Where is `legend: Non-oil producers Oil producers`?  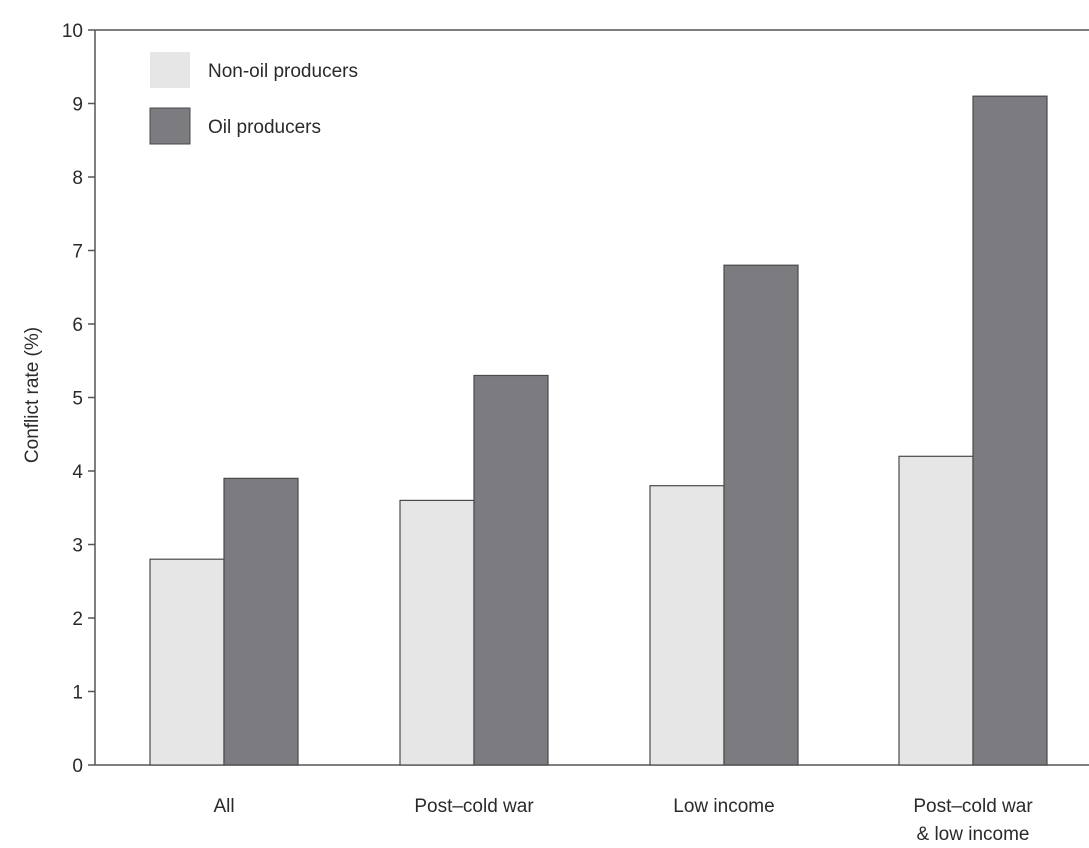 legend: Non-oil producers Oil producers is located at coordinates (253, 98).